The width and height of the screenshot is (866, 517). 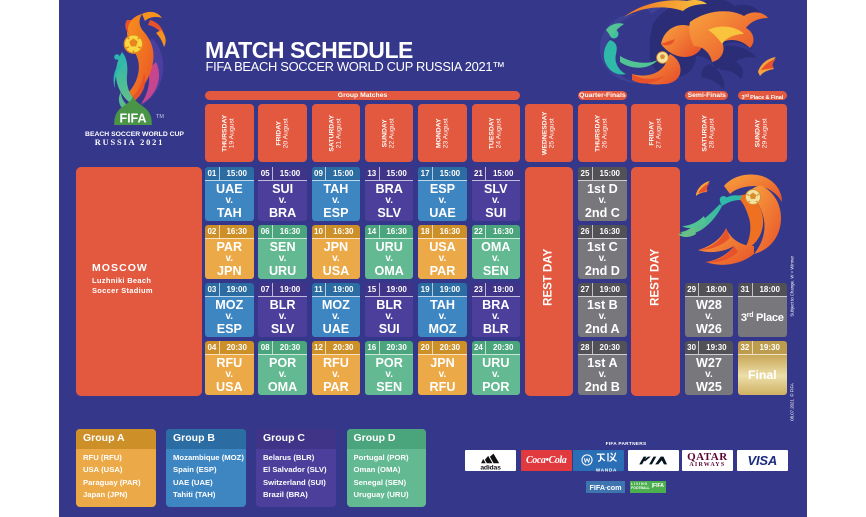 I want to click on svg-text: TM, so click(x=160, y=117).